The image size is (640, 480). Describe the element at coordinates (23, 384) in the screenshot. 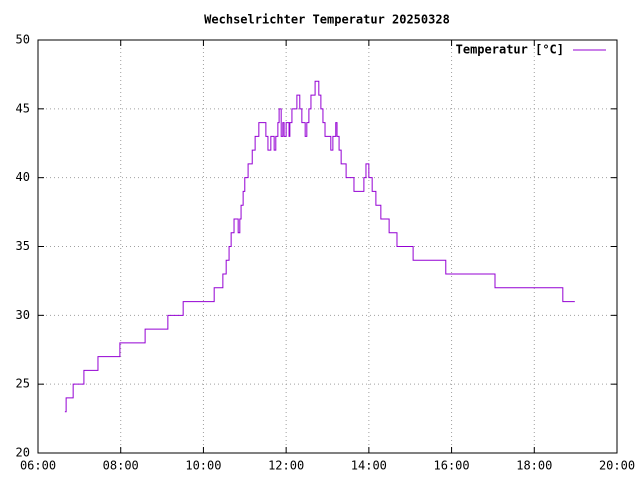

I see `y-tick-label: 25` at that location.